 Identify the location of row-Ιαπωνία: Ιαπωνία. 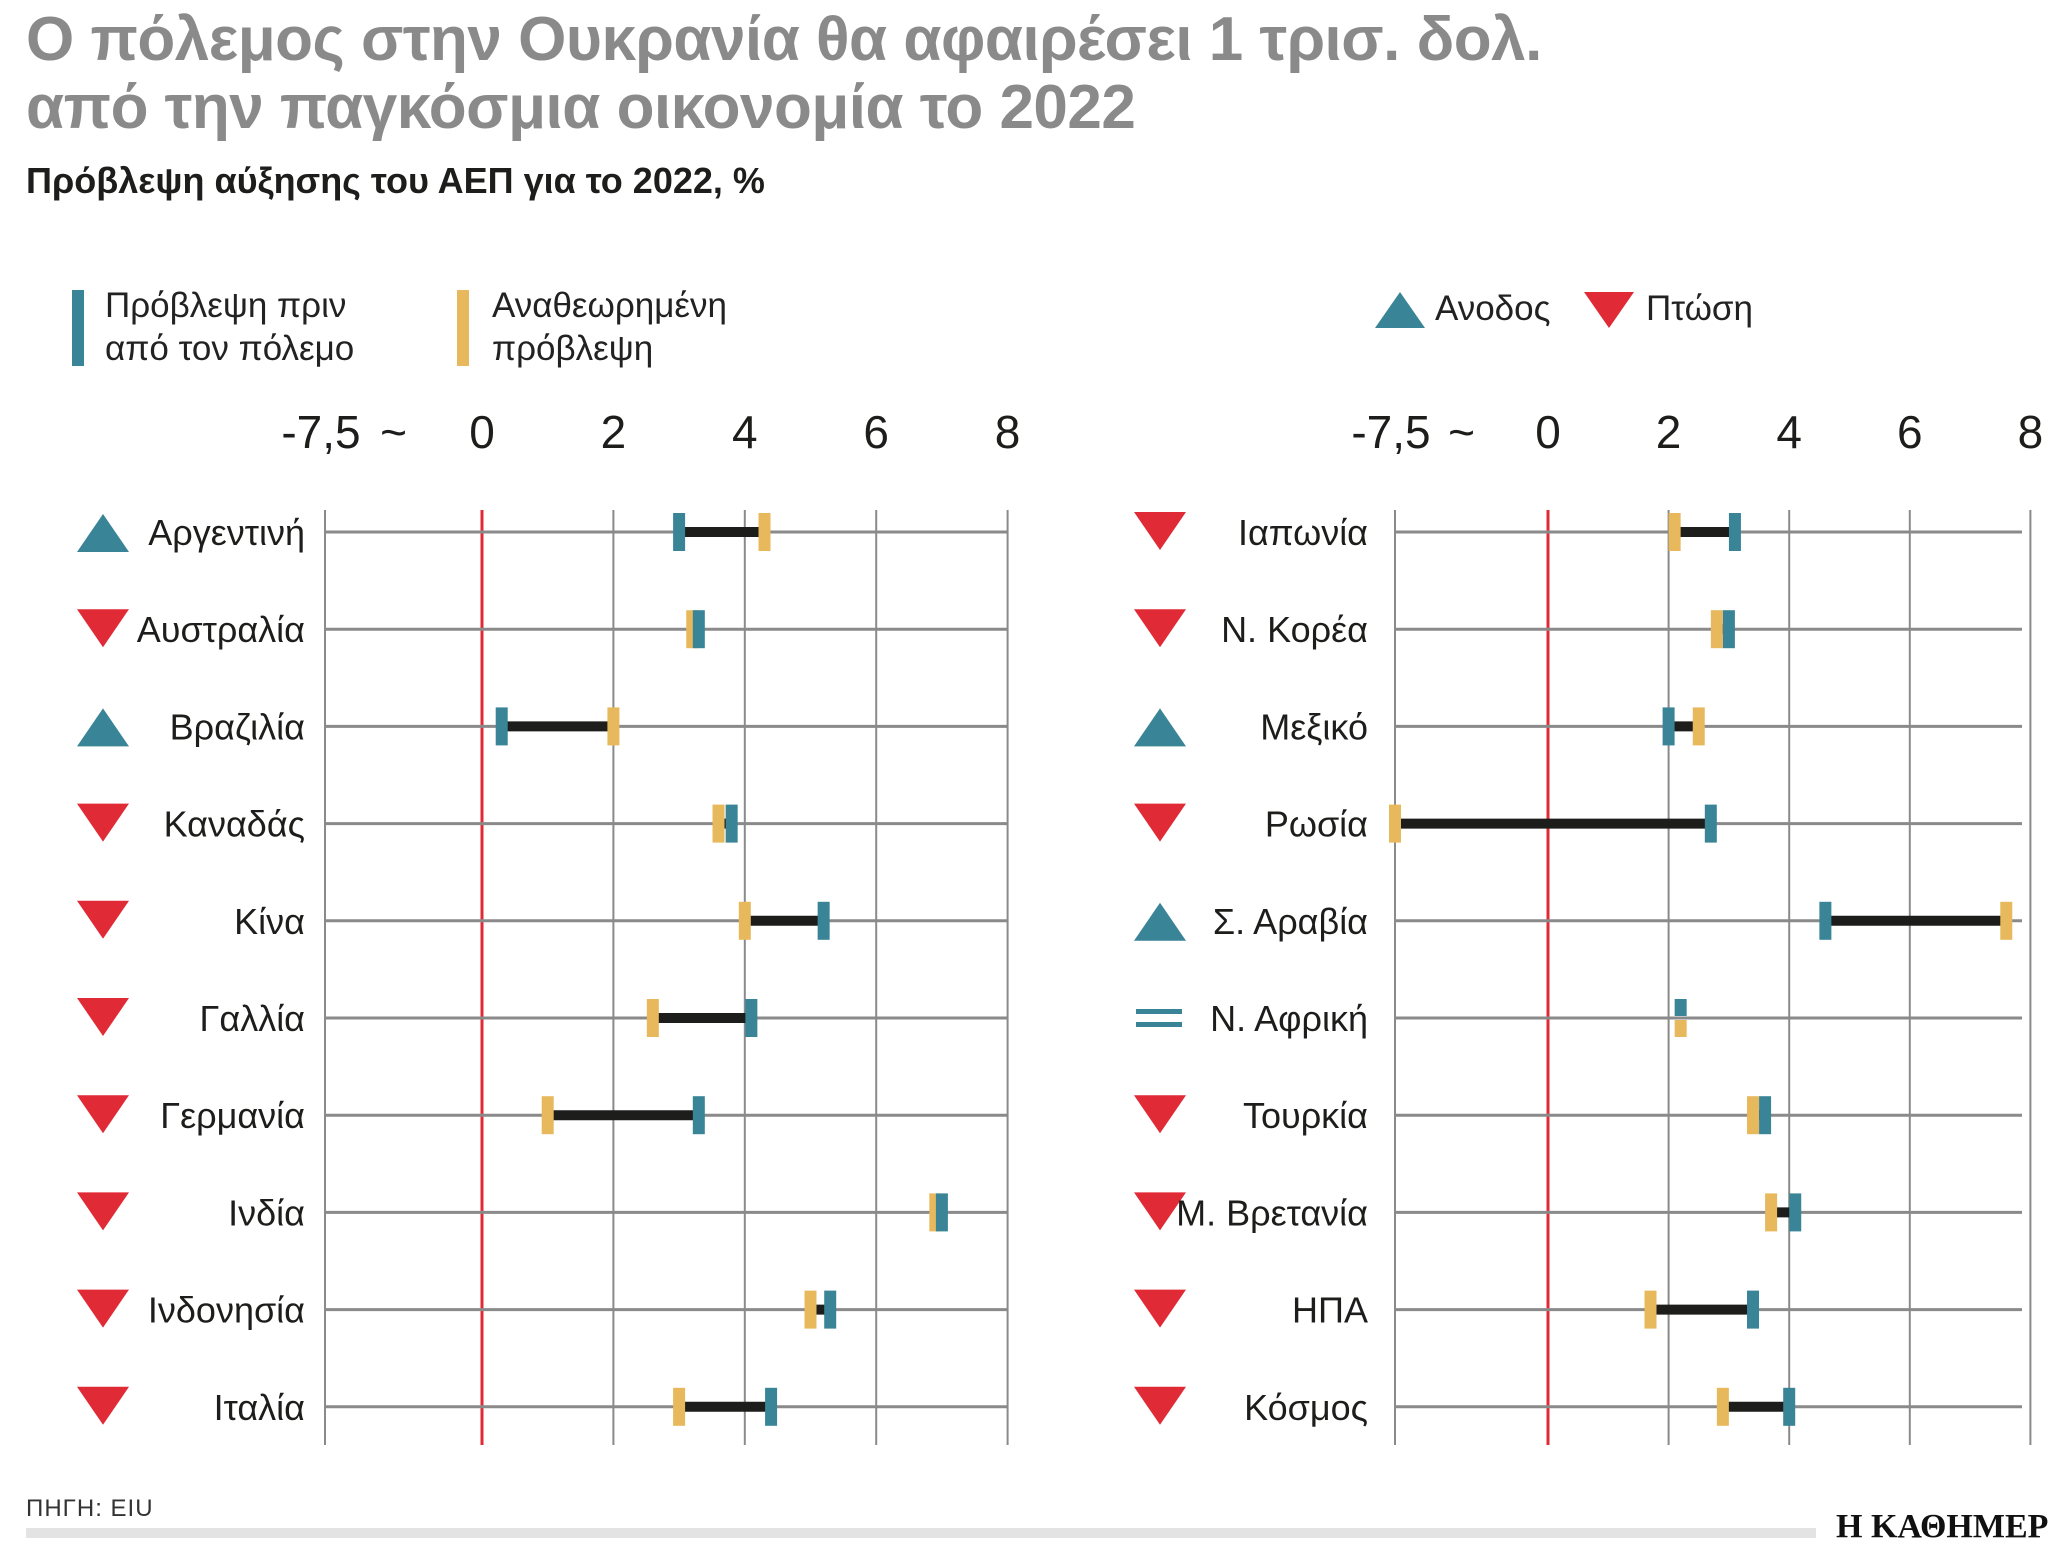
(1578, 532).